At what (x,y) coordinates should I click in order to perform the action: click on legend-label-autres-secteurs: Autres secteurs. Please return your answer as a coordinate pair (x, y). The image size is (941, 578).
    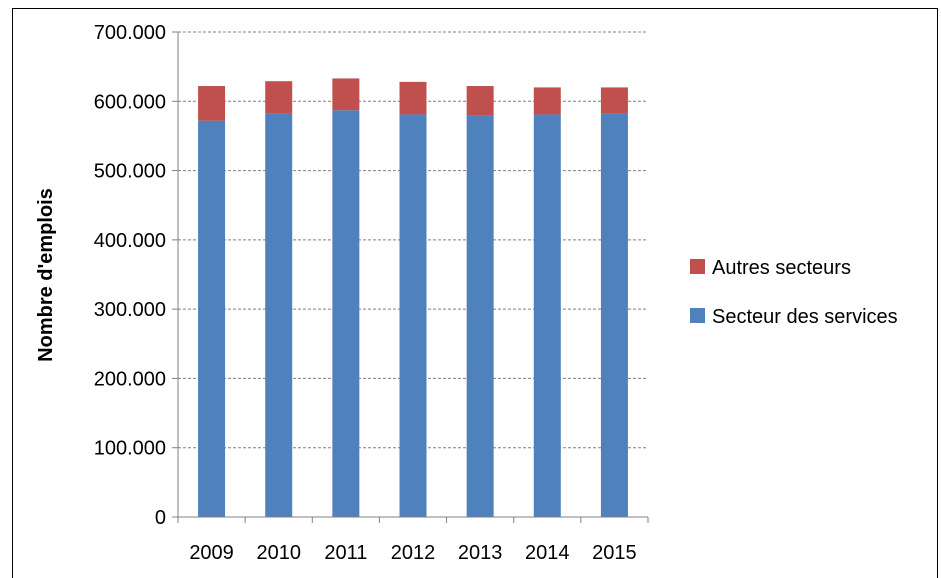
    Looking at the image, I should click on (781, 268).